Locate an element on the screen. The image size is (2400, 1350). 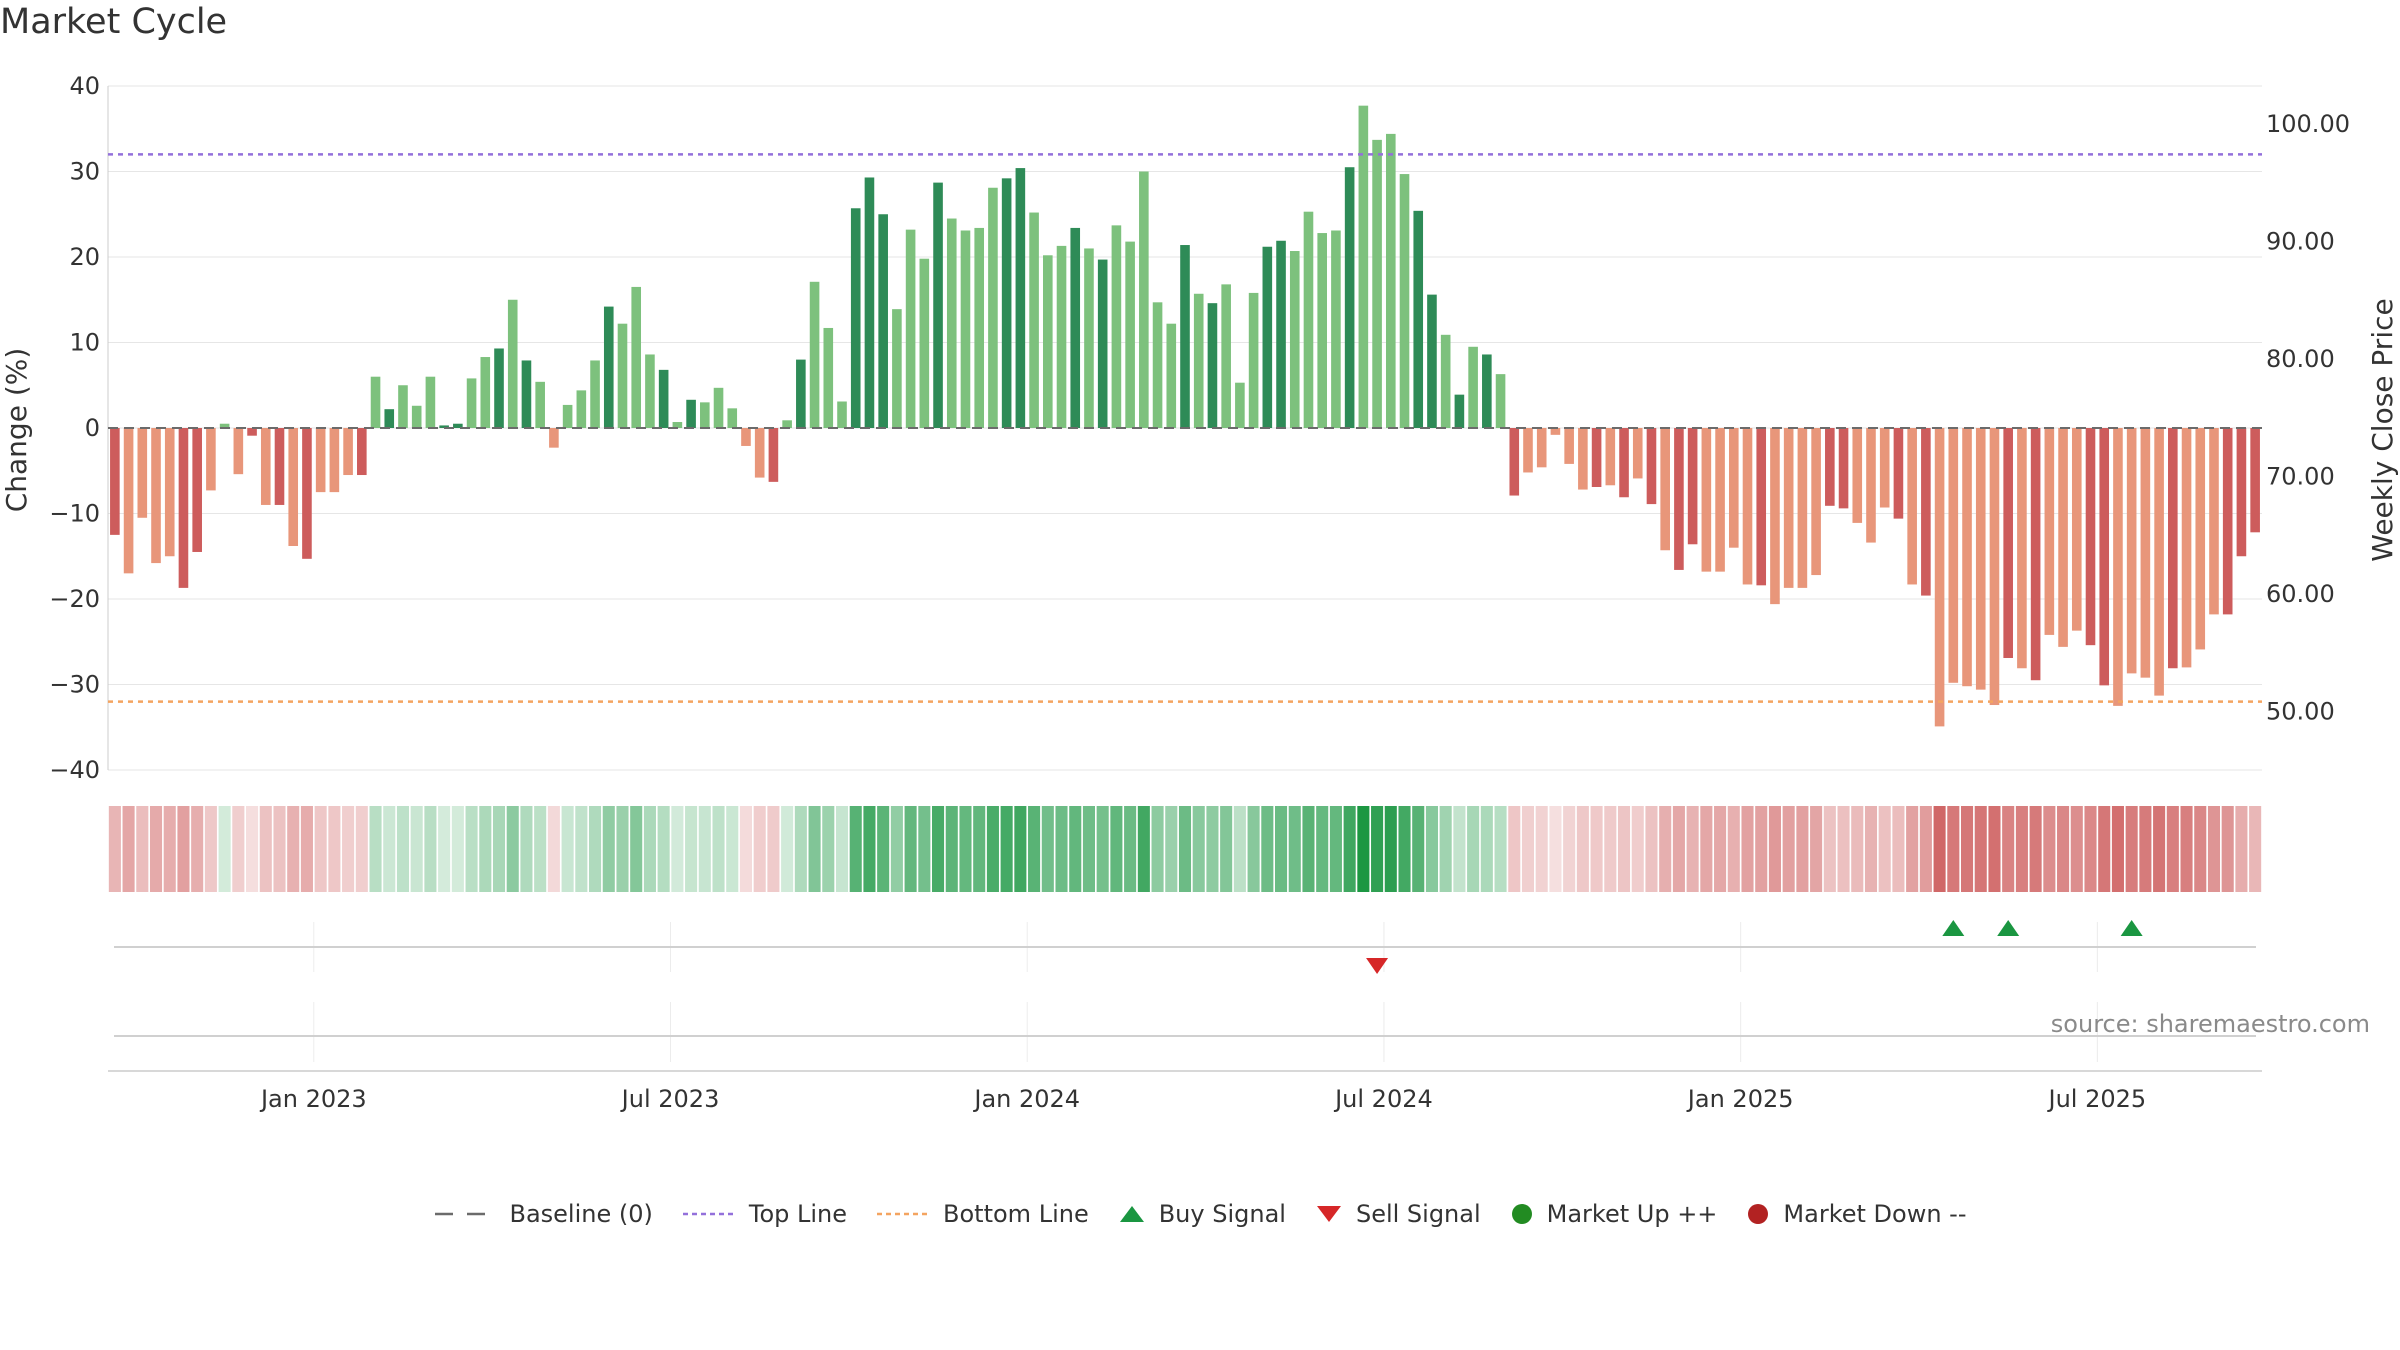
y-axis-left-title: Change (%) is located at coordinates (16, 430).